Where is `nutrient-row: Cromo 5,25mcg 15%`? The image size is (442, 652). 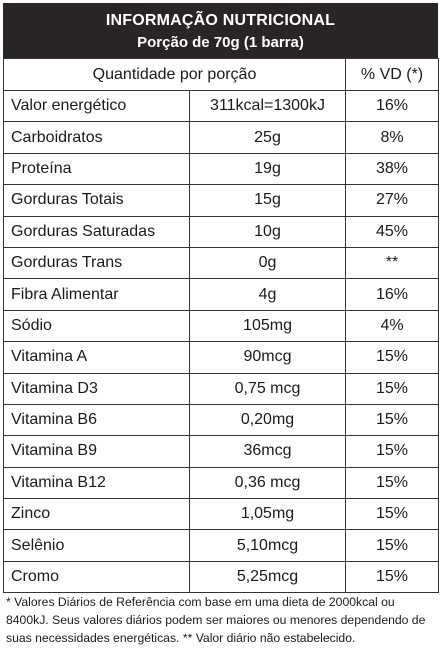
nutrient-row: Cromo 5,25mcg 15% is located at coordinates (221, 577).